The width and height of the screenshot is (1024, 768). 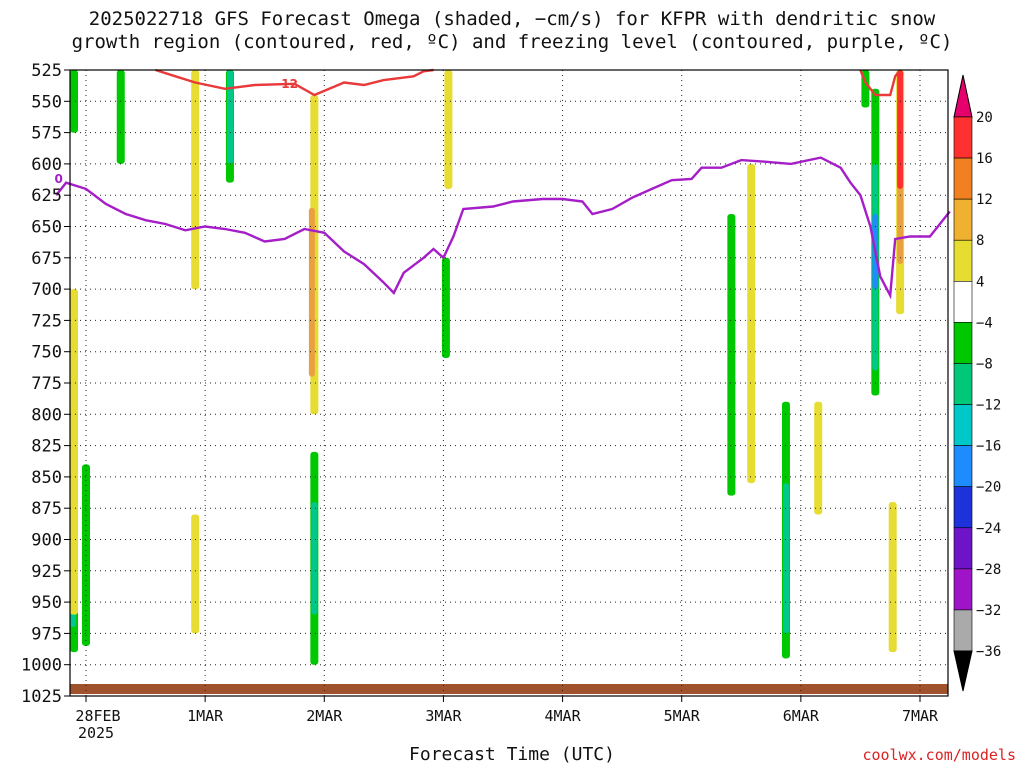 I want to click on colorbar-label-2: 12, so click(x=984, y=200).